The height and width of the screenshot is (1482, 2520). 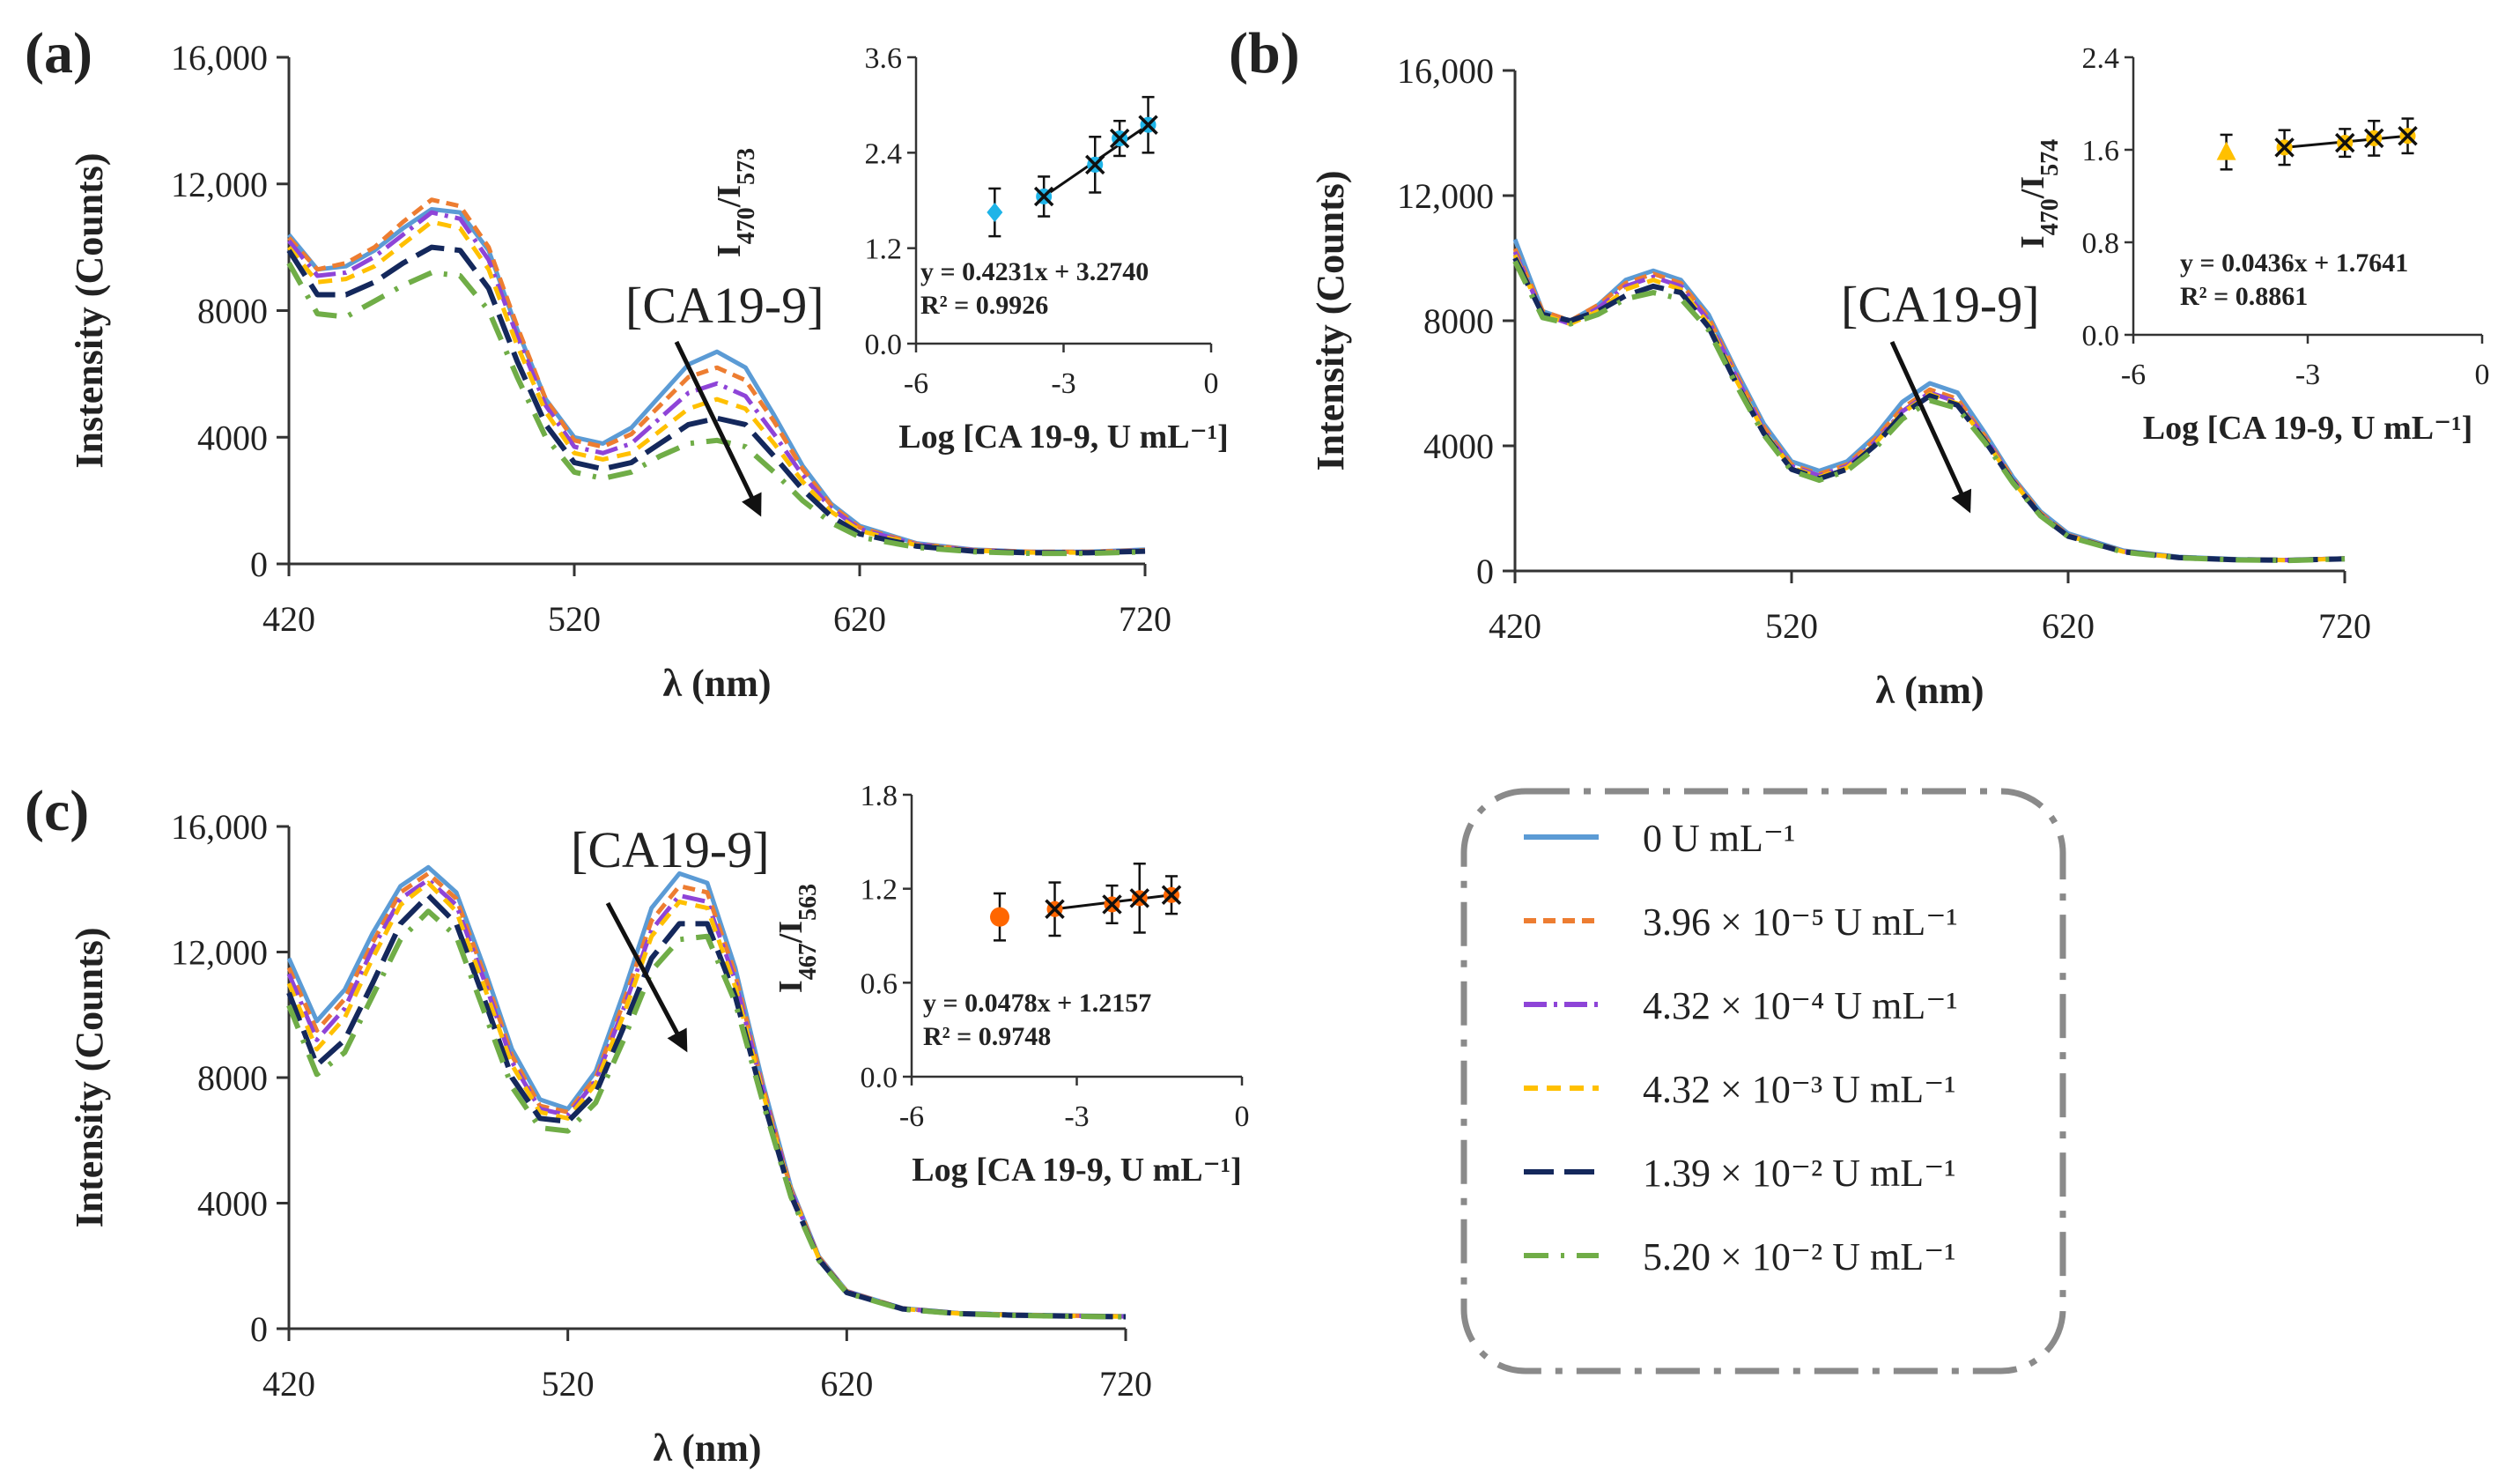 I want to click on legend-label-5: 5.20 × 10⁻² U mL⁻¹, so click(x=1799, y=1256).